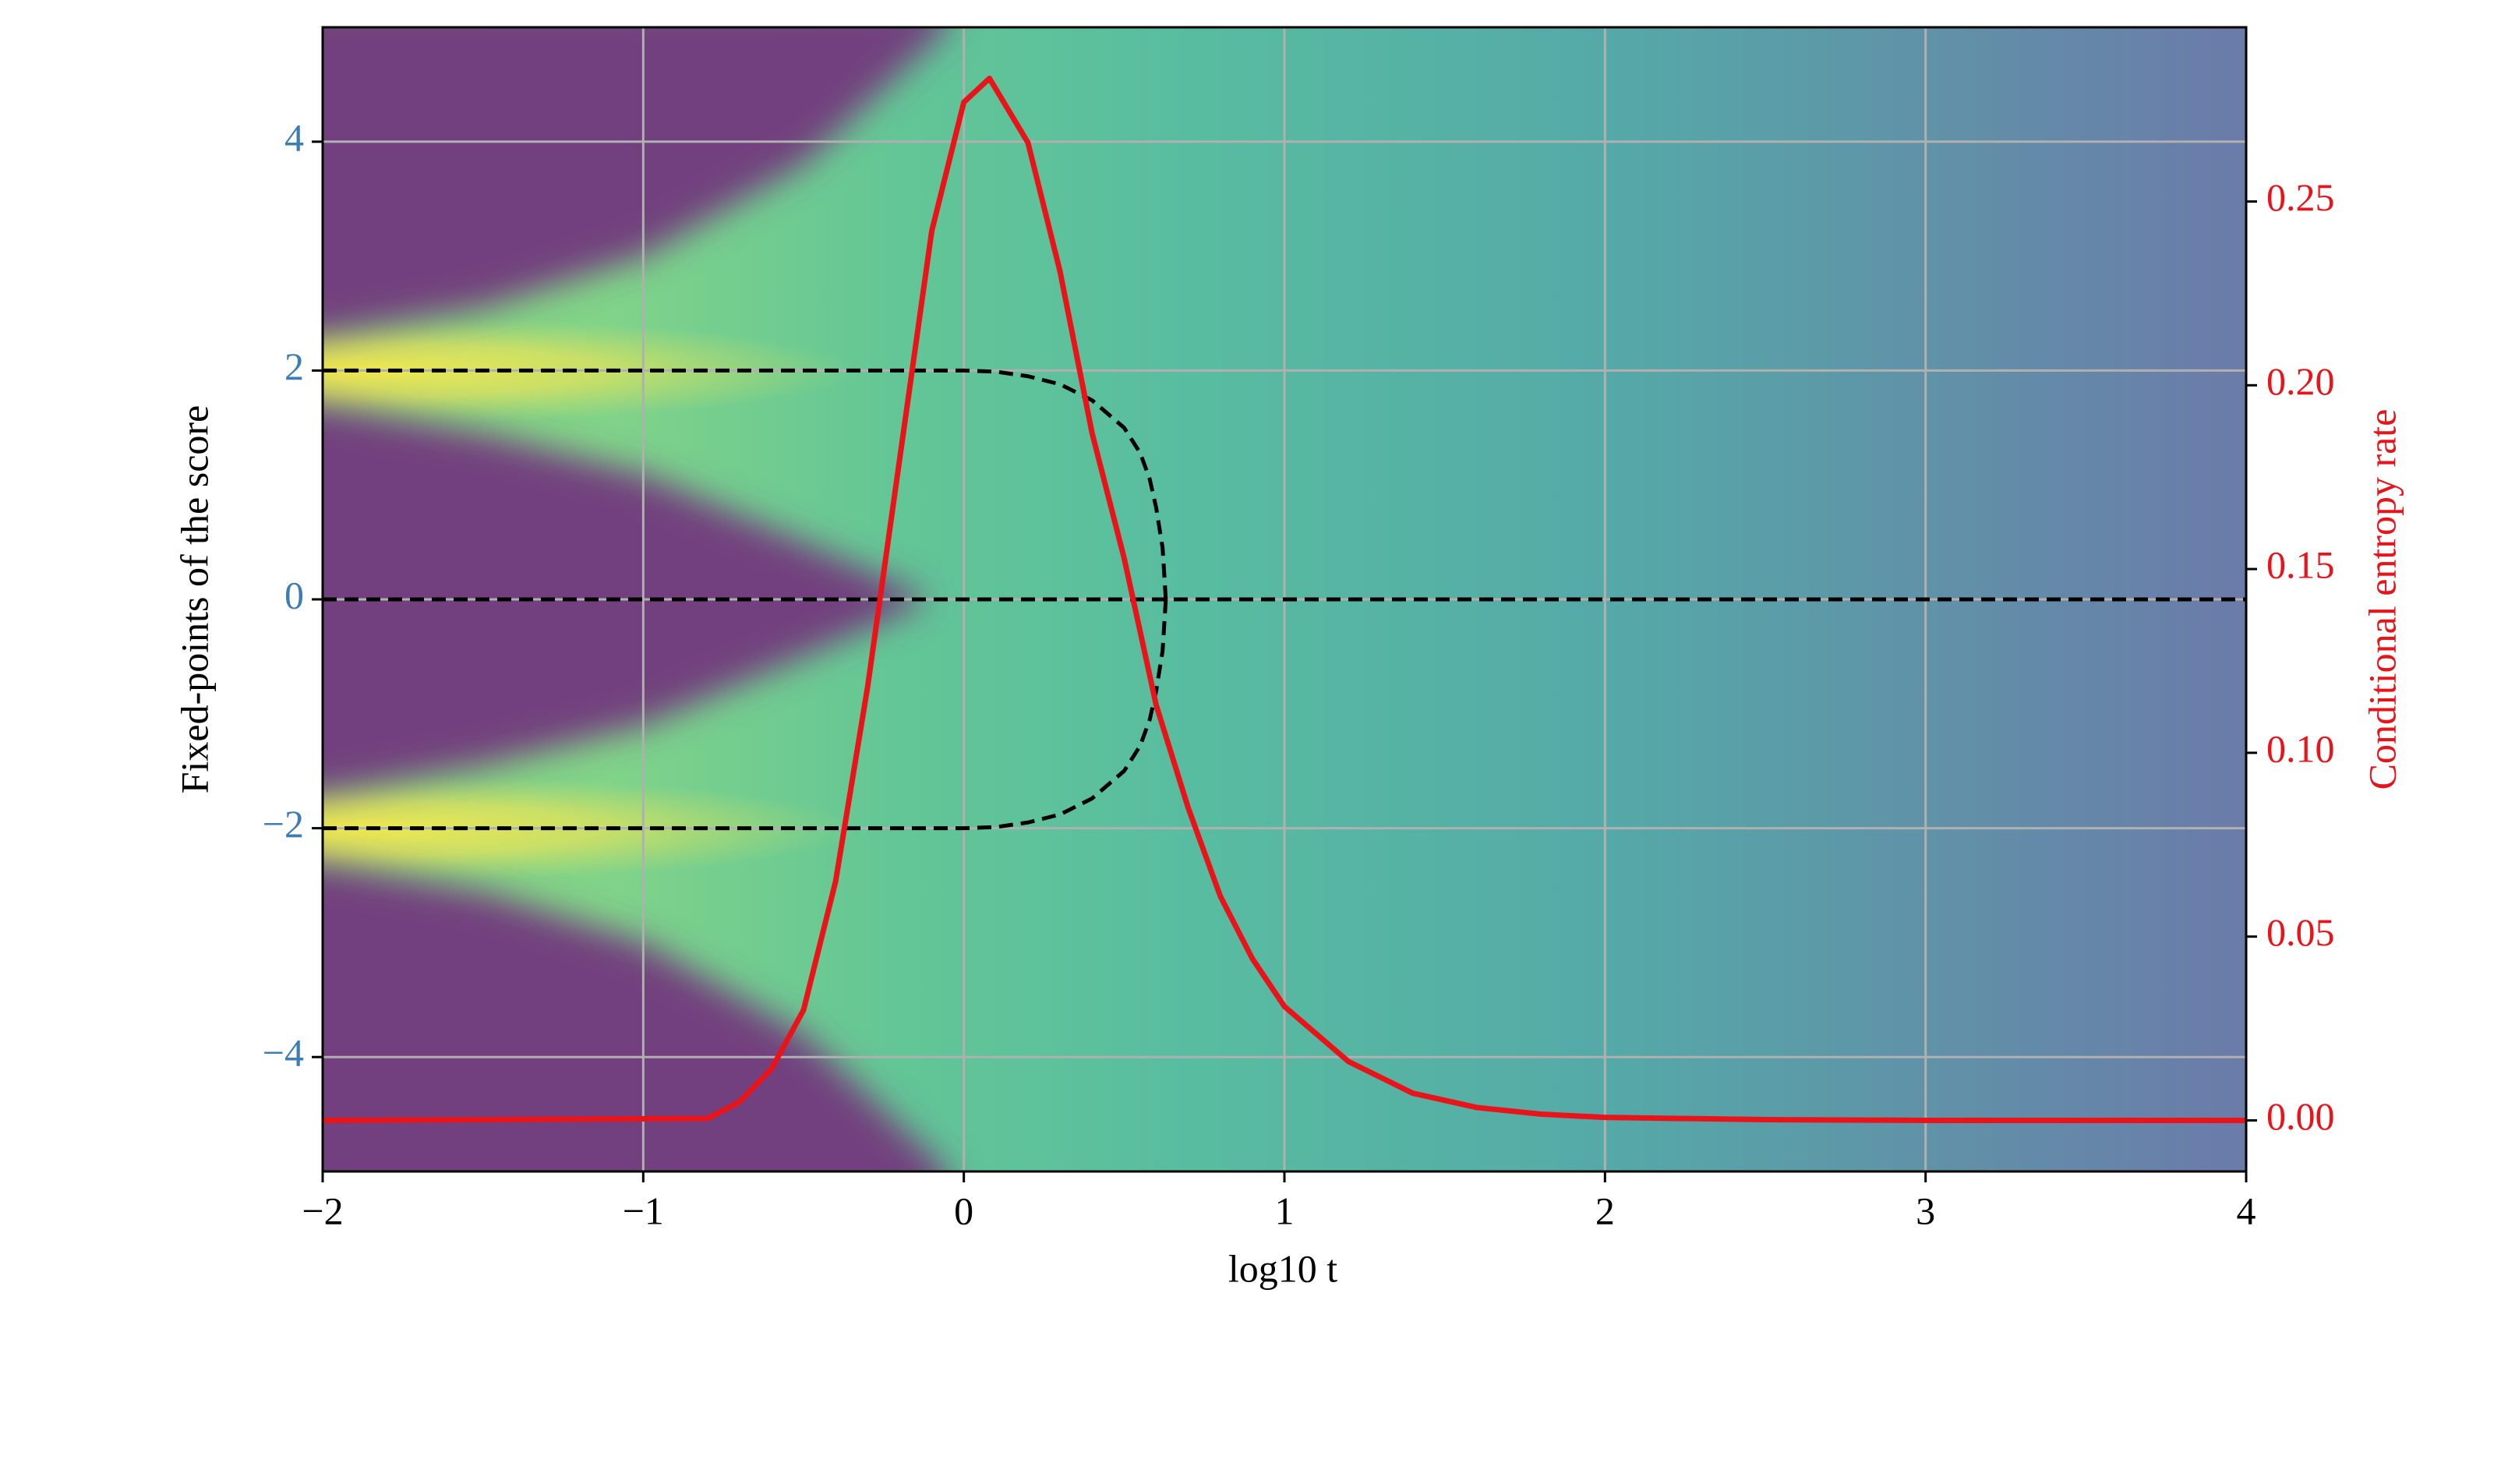 This screenshot has width=2494, height=1484. What do you see at coordinates (1282, 1268) in the screenshot?
I see `x-axis-label: log10 t` at bounding box center [1282, 1268].